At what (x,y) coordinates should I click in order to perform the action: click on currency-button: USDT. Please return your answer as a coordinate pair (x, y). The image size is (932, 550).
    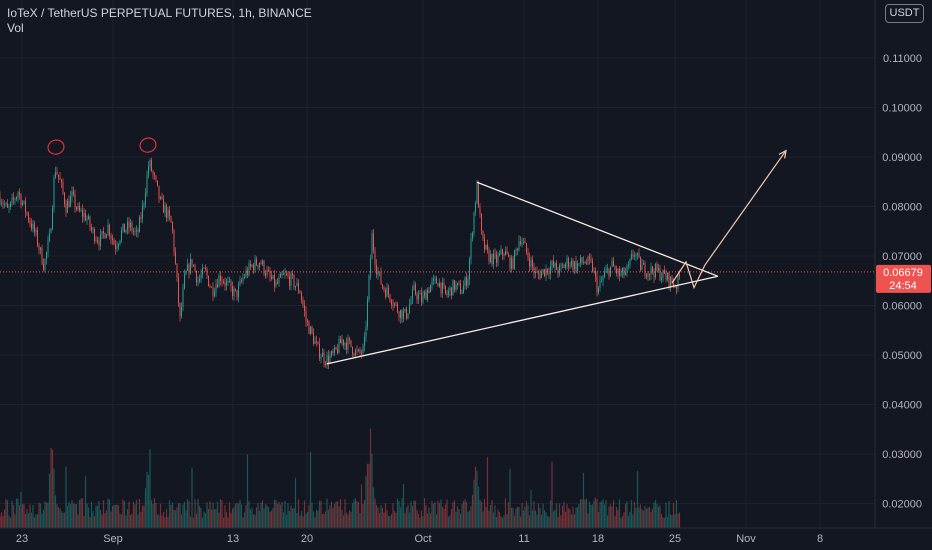
    Looking at the image, I should click on (904, 13).